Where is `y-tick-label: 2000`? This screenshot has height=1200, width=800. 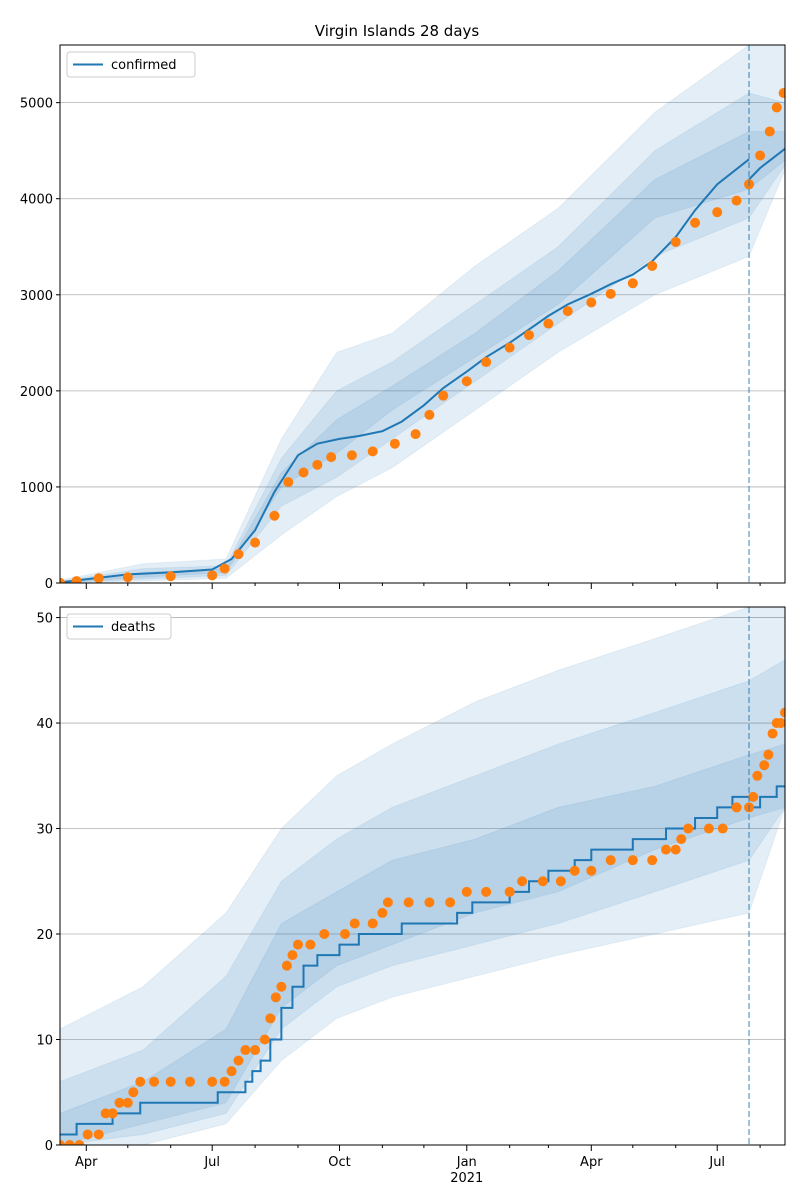
y-tick-label: 2000 is located at coordinates (36, 392).